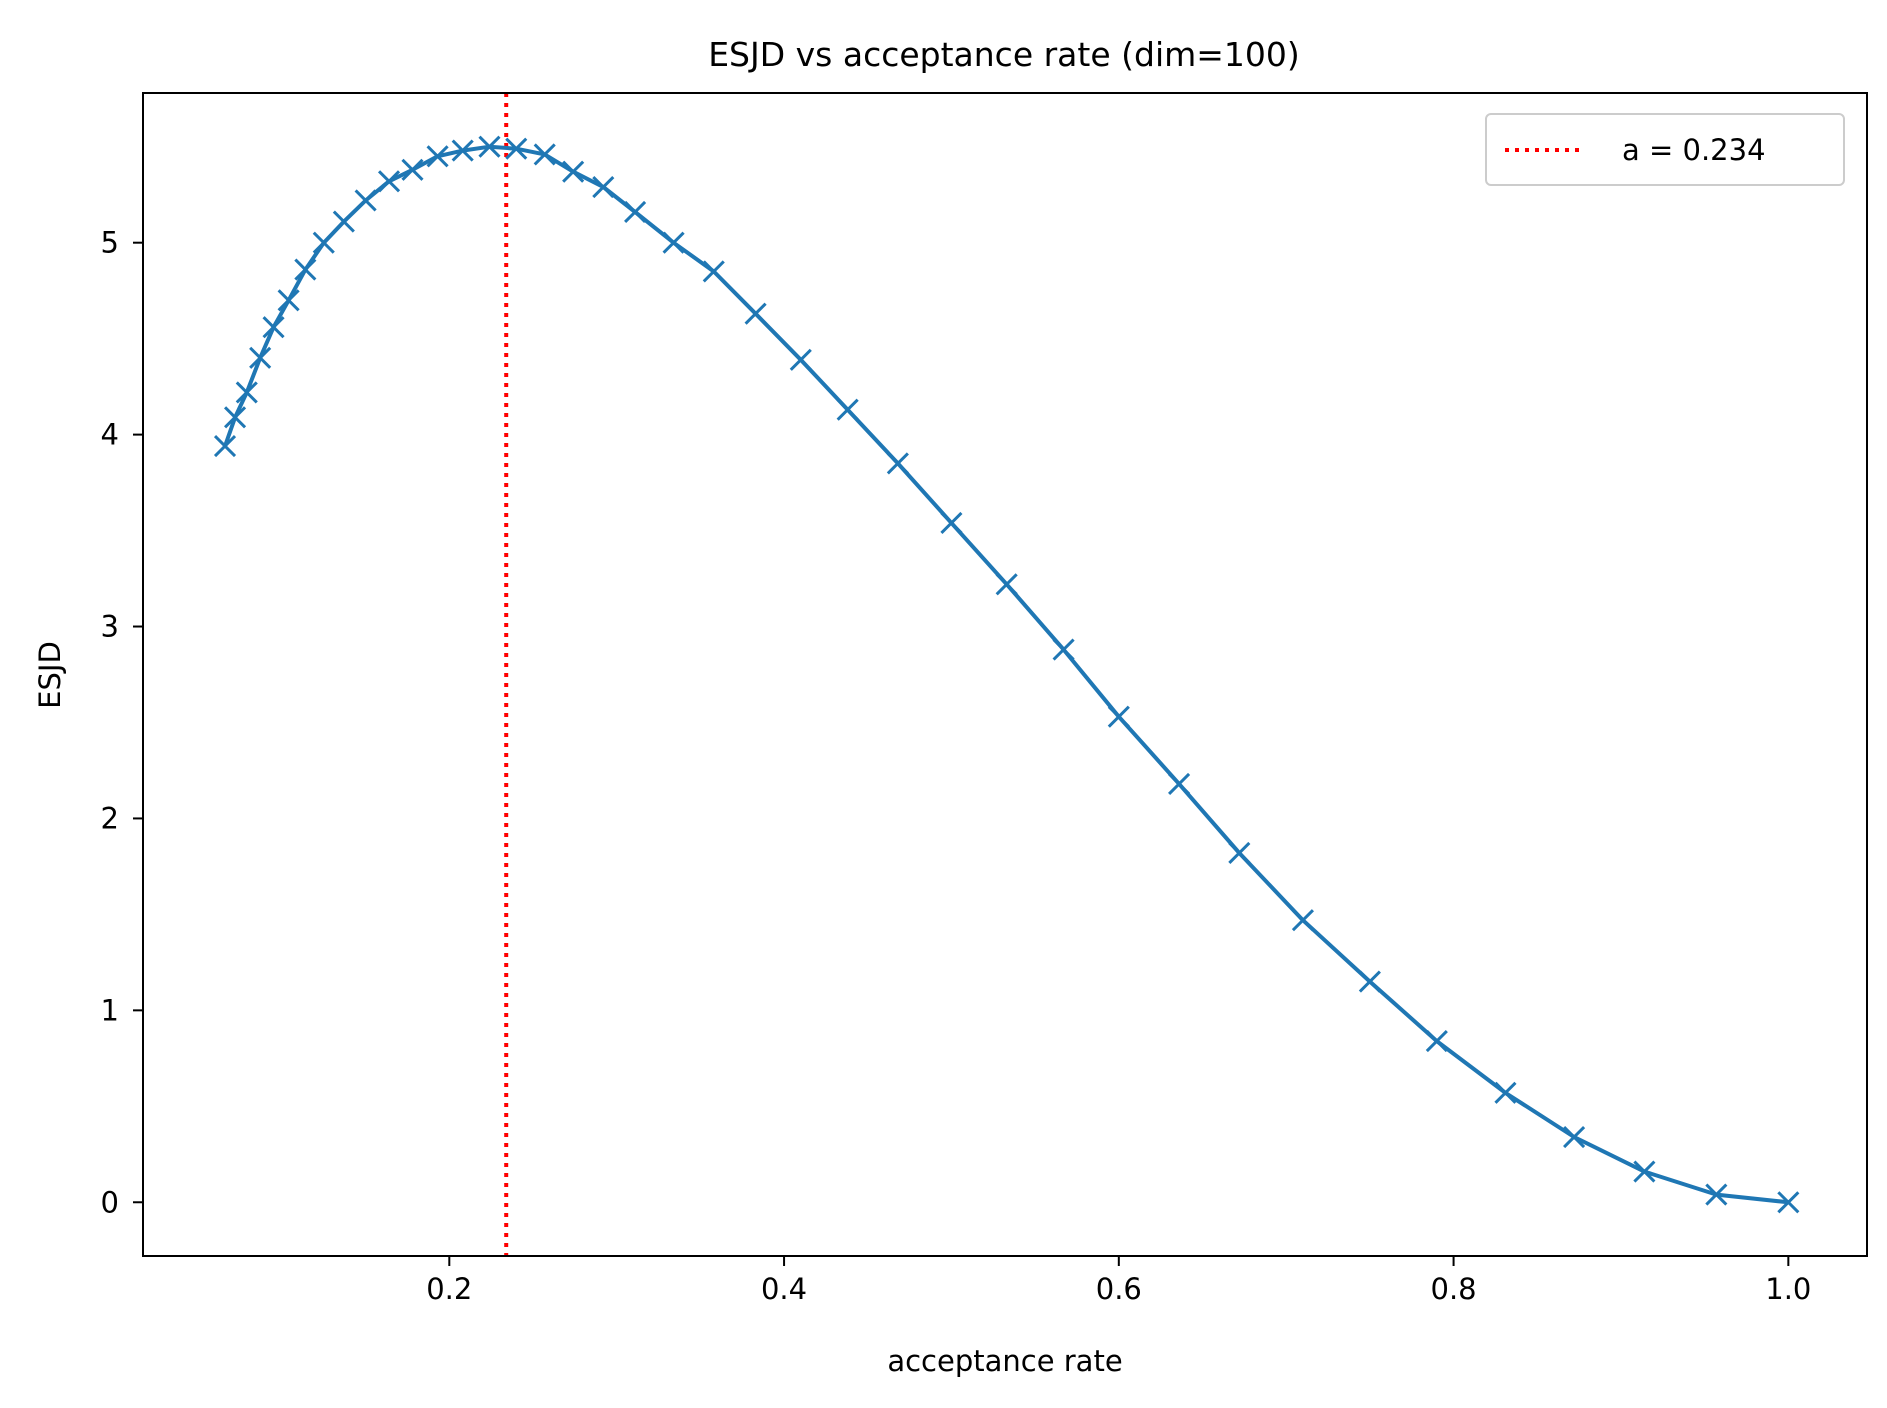  I want to click on x-tick-label: 0.8, so click(1454, 1289).